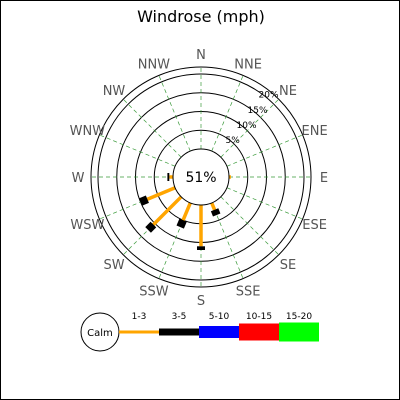 The image size is (400, 400). What do you see at coordinates (222, 126) in the screenshot?
I see `grid-spoke-nne` at bounding box center [222, 126].